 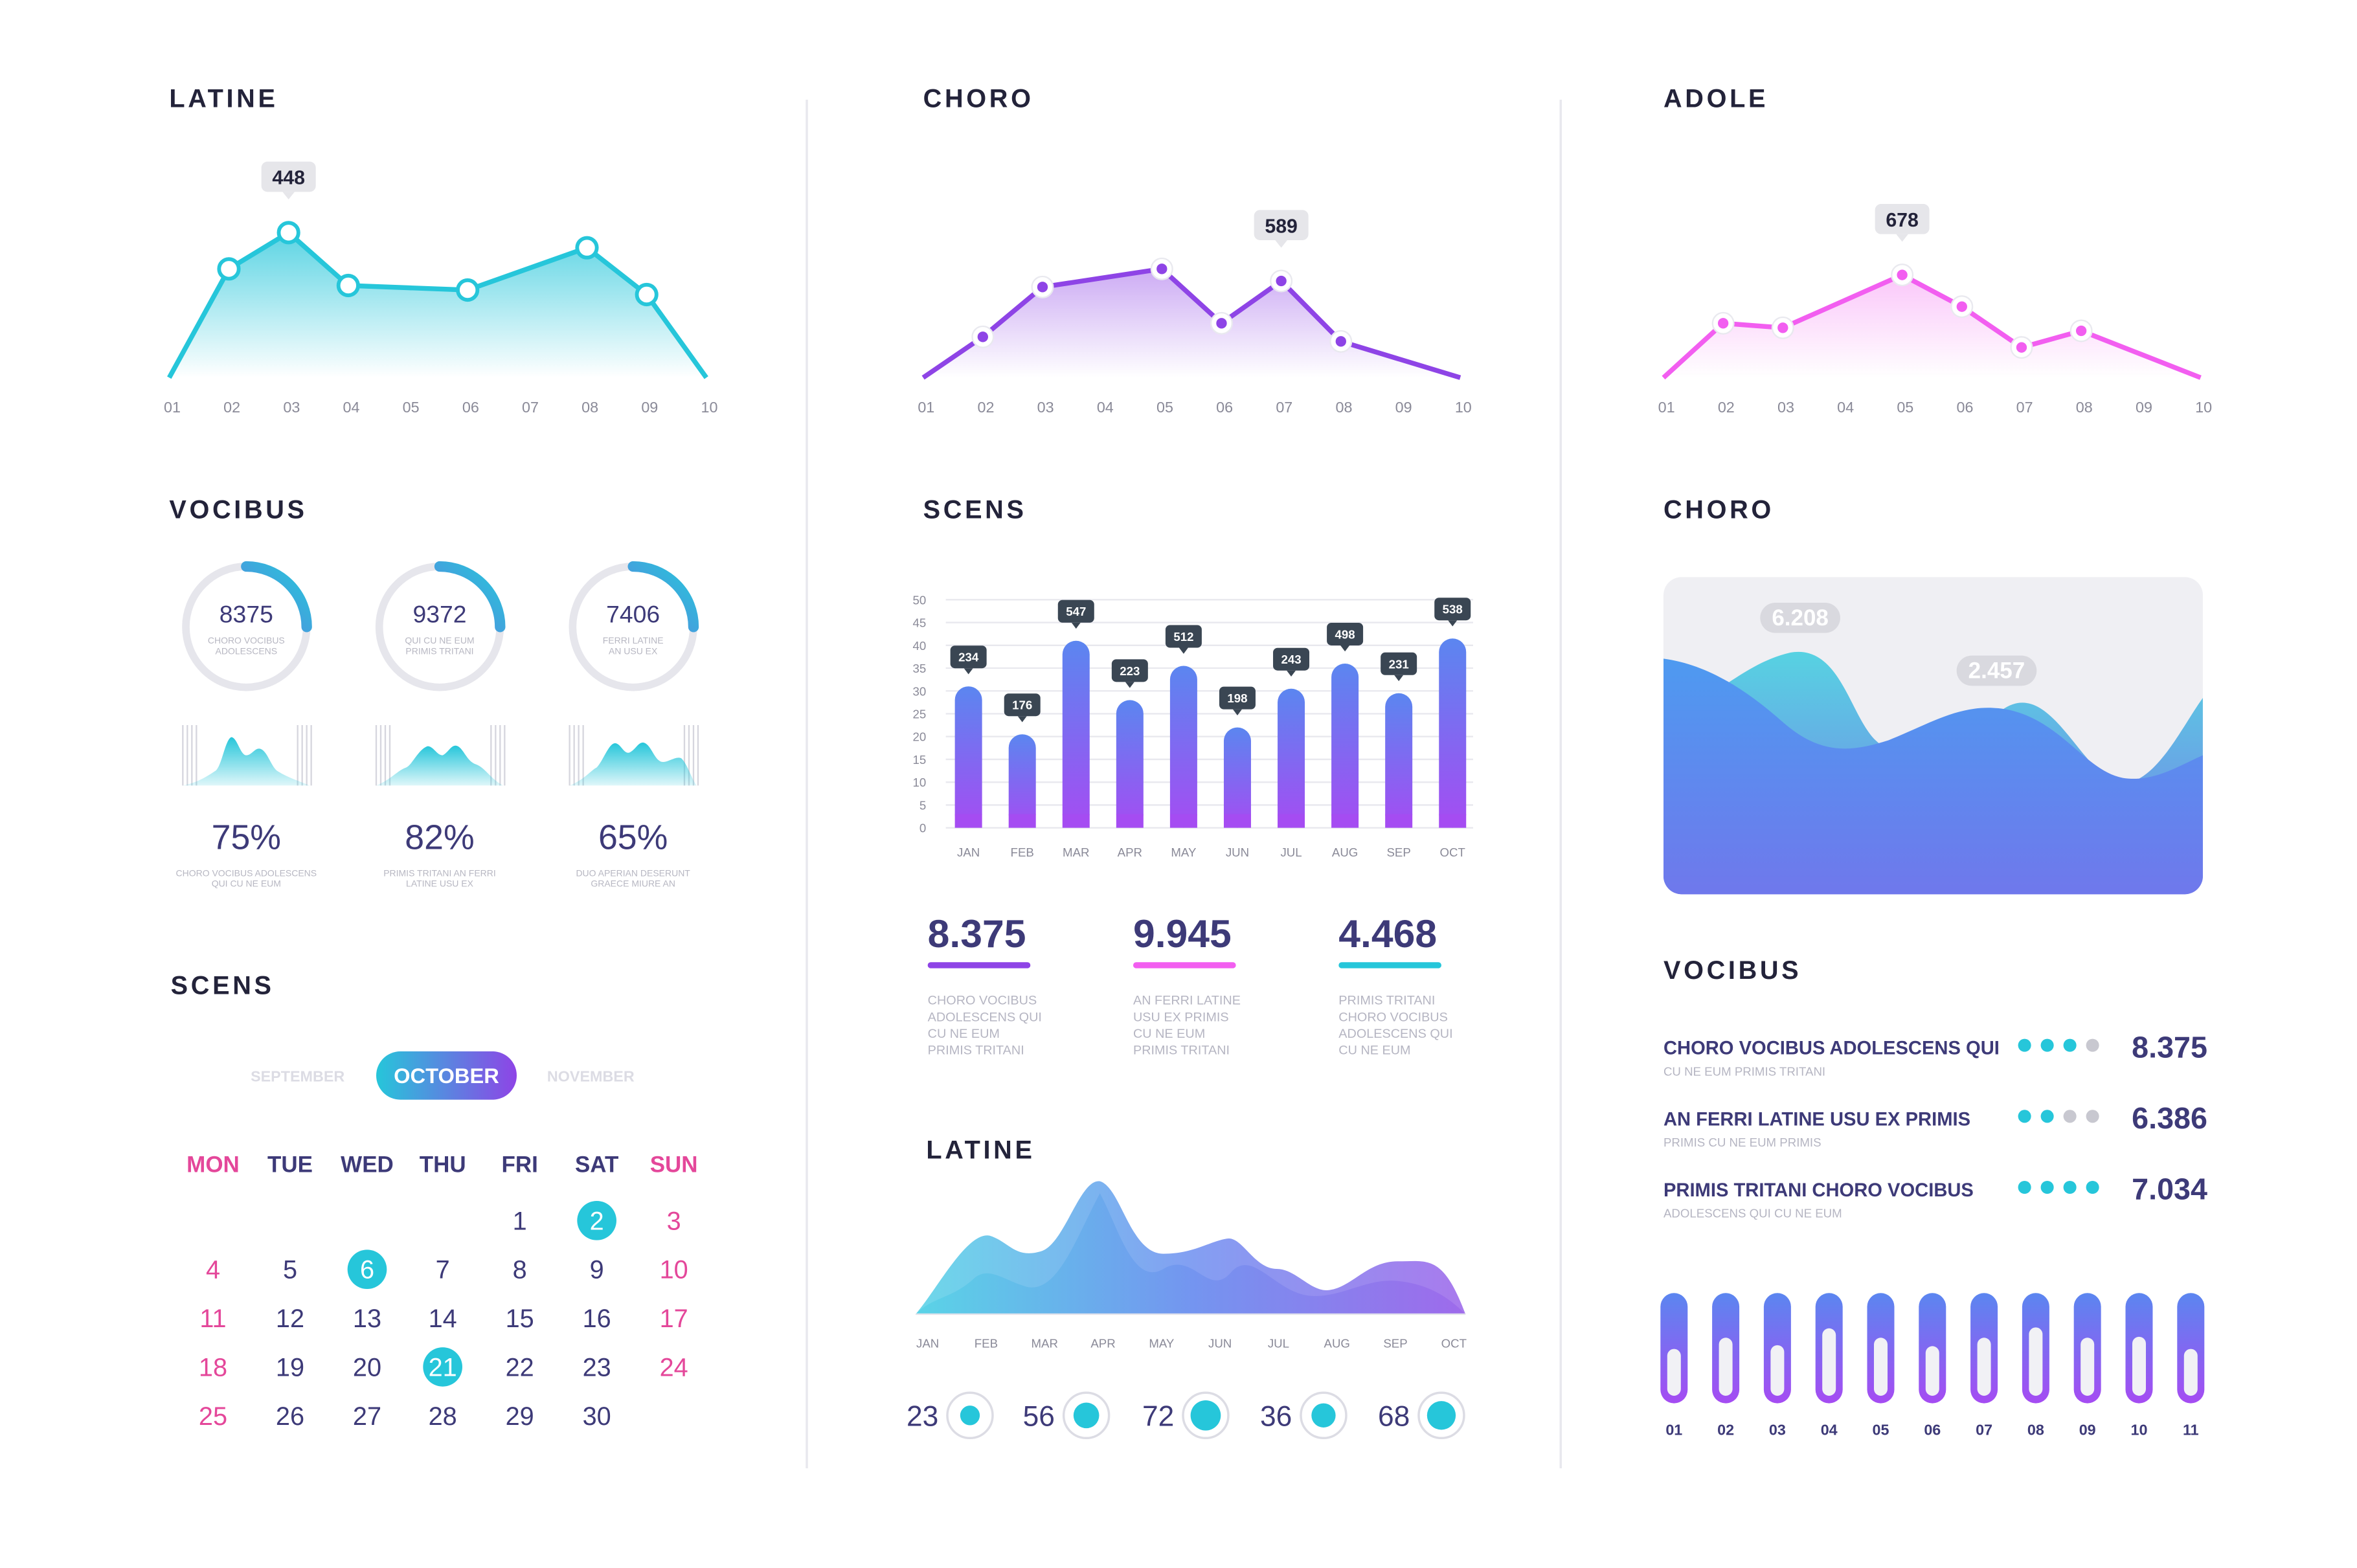 I want to click on calendar-day: 23, so click(x=597, y=1368).